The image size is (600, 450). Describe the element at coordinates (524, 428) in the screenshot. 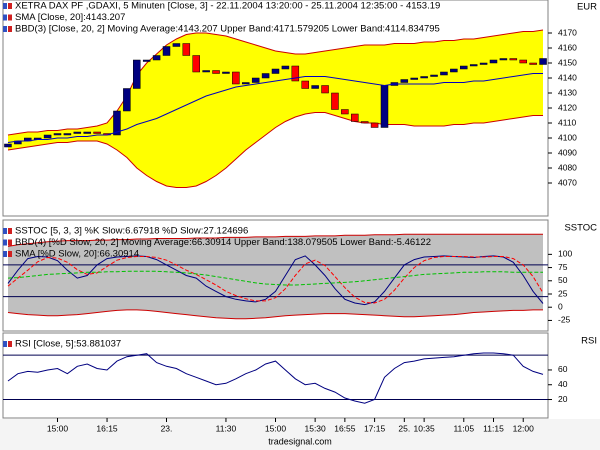

I see `x-tick-label: 12:00` at that location.